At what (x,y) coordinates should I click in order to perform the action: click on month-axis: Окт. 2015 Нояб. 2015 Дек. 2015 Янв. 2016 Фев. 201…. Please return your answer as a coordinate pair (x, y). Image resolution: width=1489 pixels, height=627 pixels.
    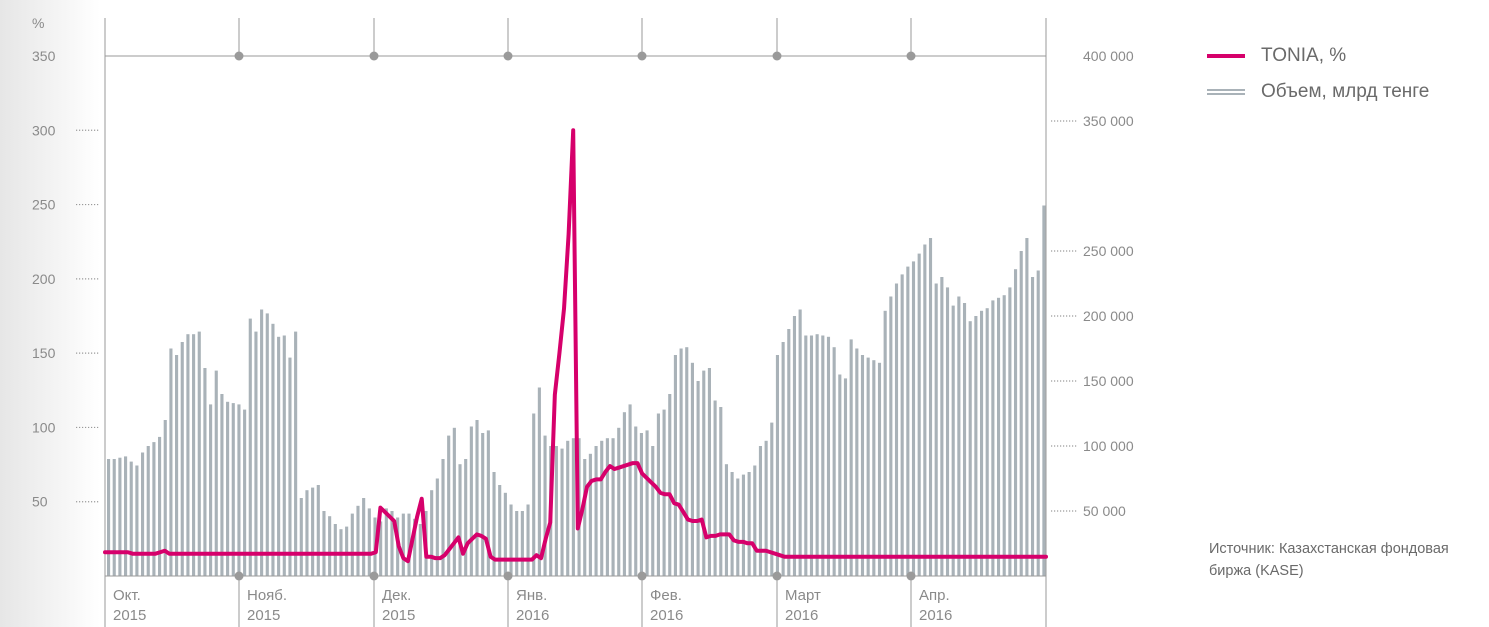
    Looking at the image, I should click on (532, 605).